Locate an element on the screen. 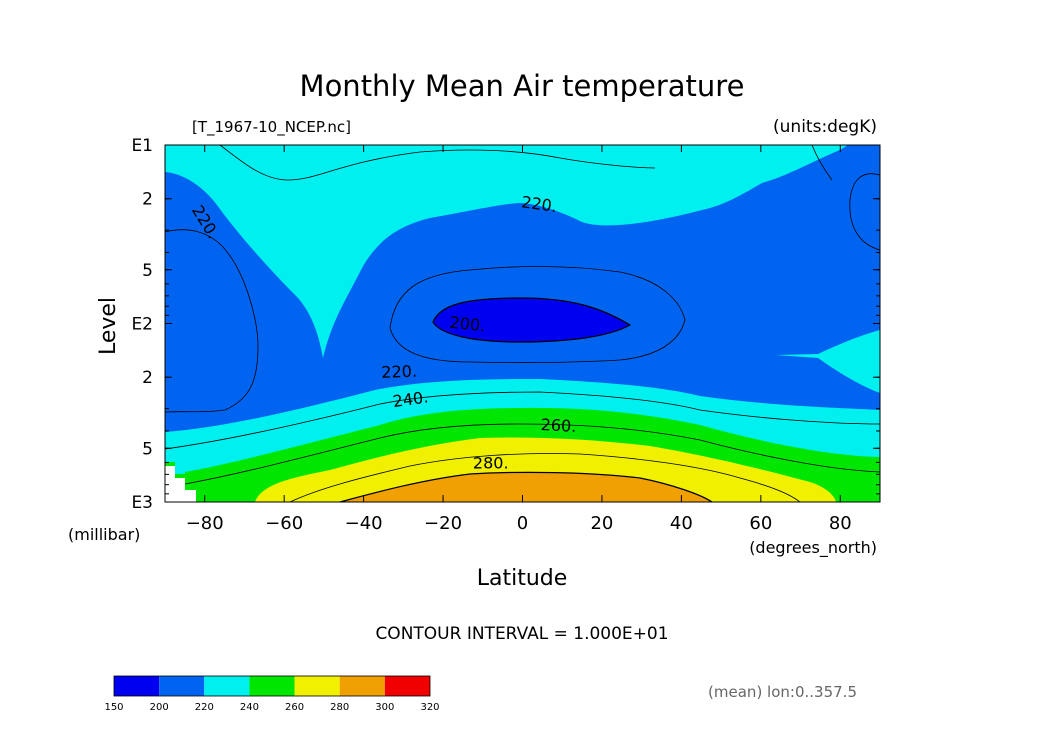 Image resolution: width=1044 pixels, height=739 pixels. source-label: [T_1967-10_NCEP.nc] is located at coordinates (271, 127).